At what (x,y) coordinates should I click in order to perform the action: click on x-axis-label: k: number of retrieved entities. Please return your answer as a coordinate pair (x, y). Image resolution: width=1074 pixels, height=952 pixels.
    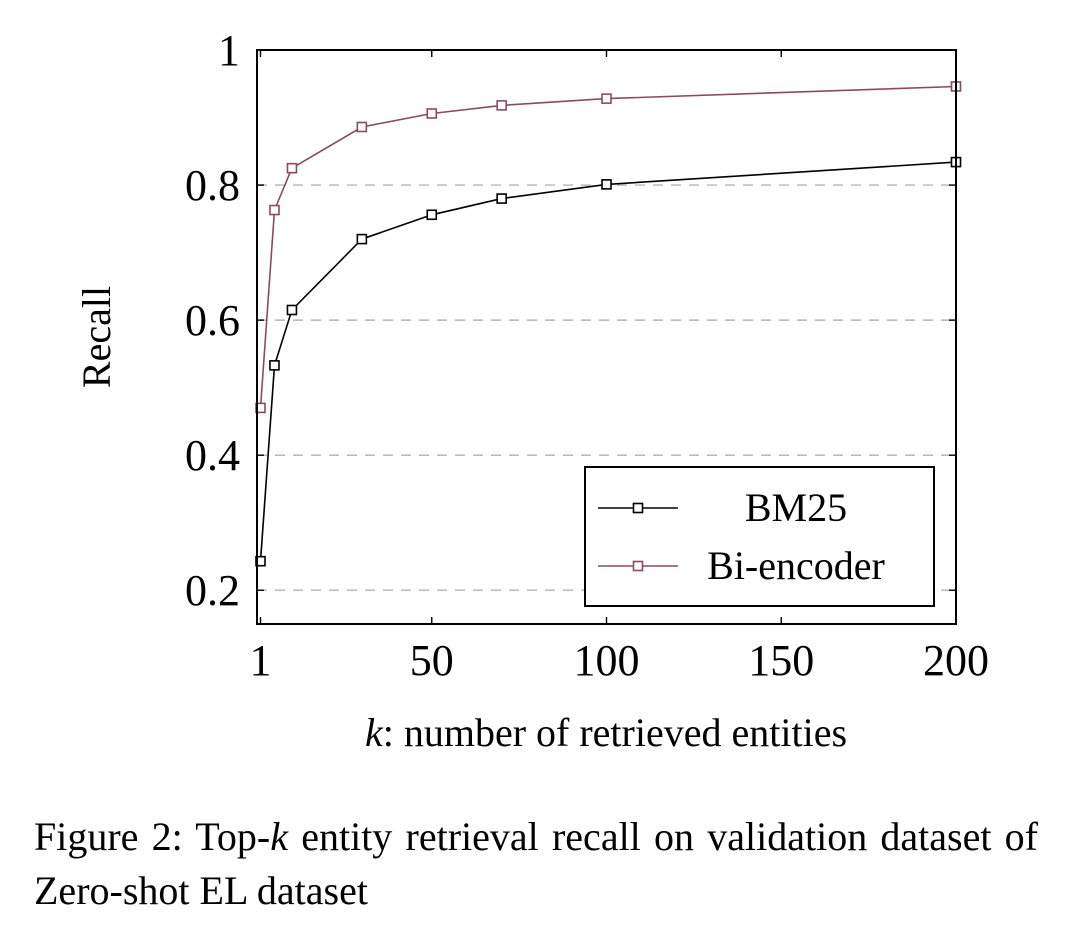
    Looking at the image, I should click on (606, 732).